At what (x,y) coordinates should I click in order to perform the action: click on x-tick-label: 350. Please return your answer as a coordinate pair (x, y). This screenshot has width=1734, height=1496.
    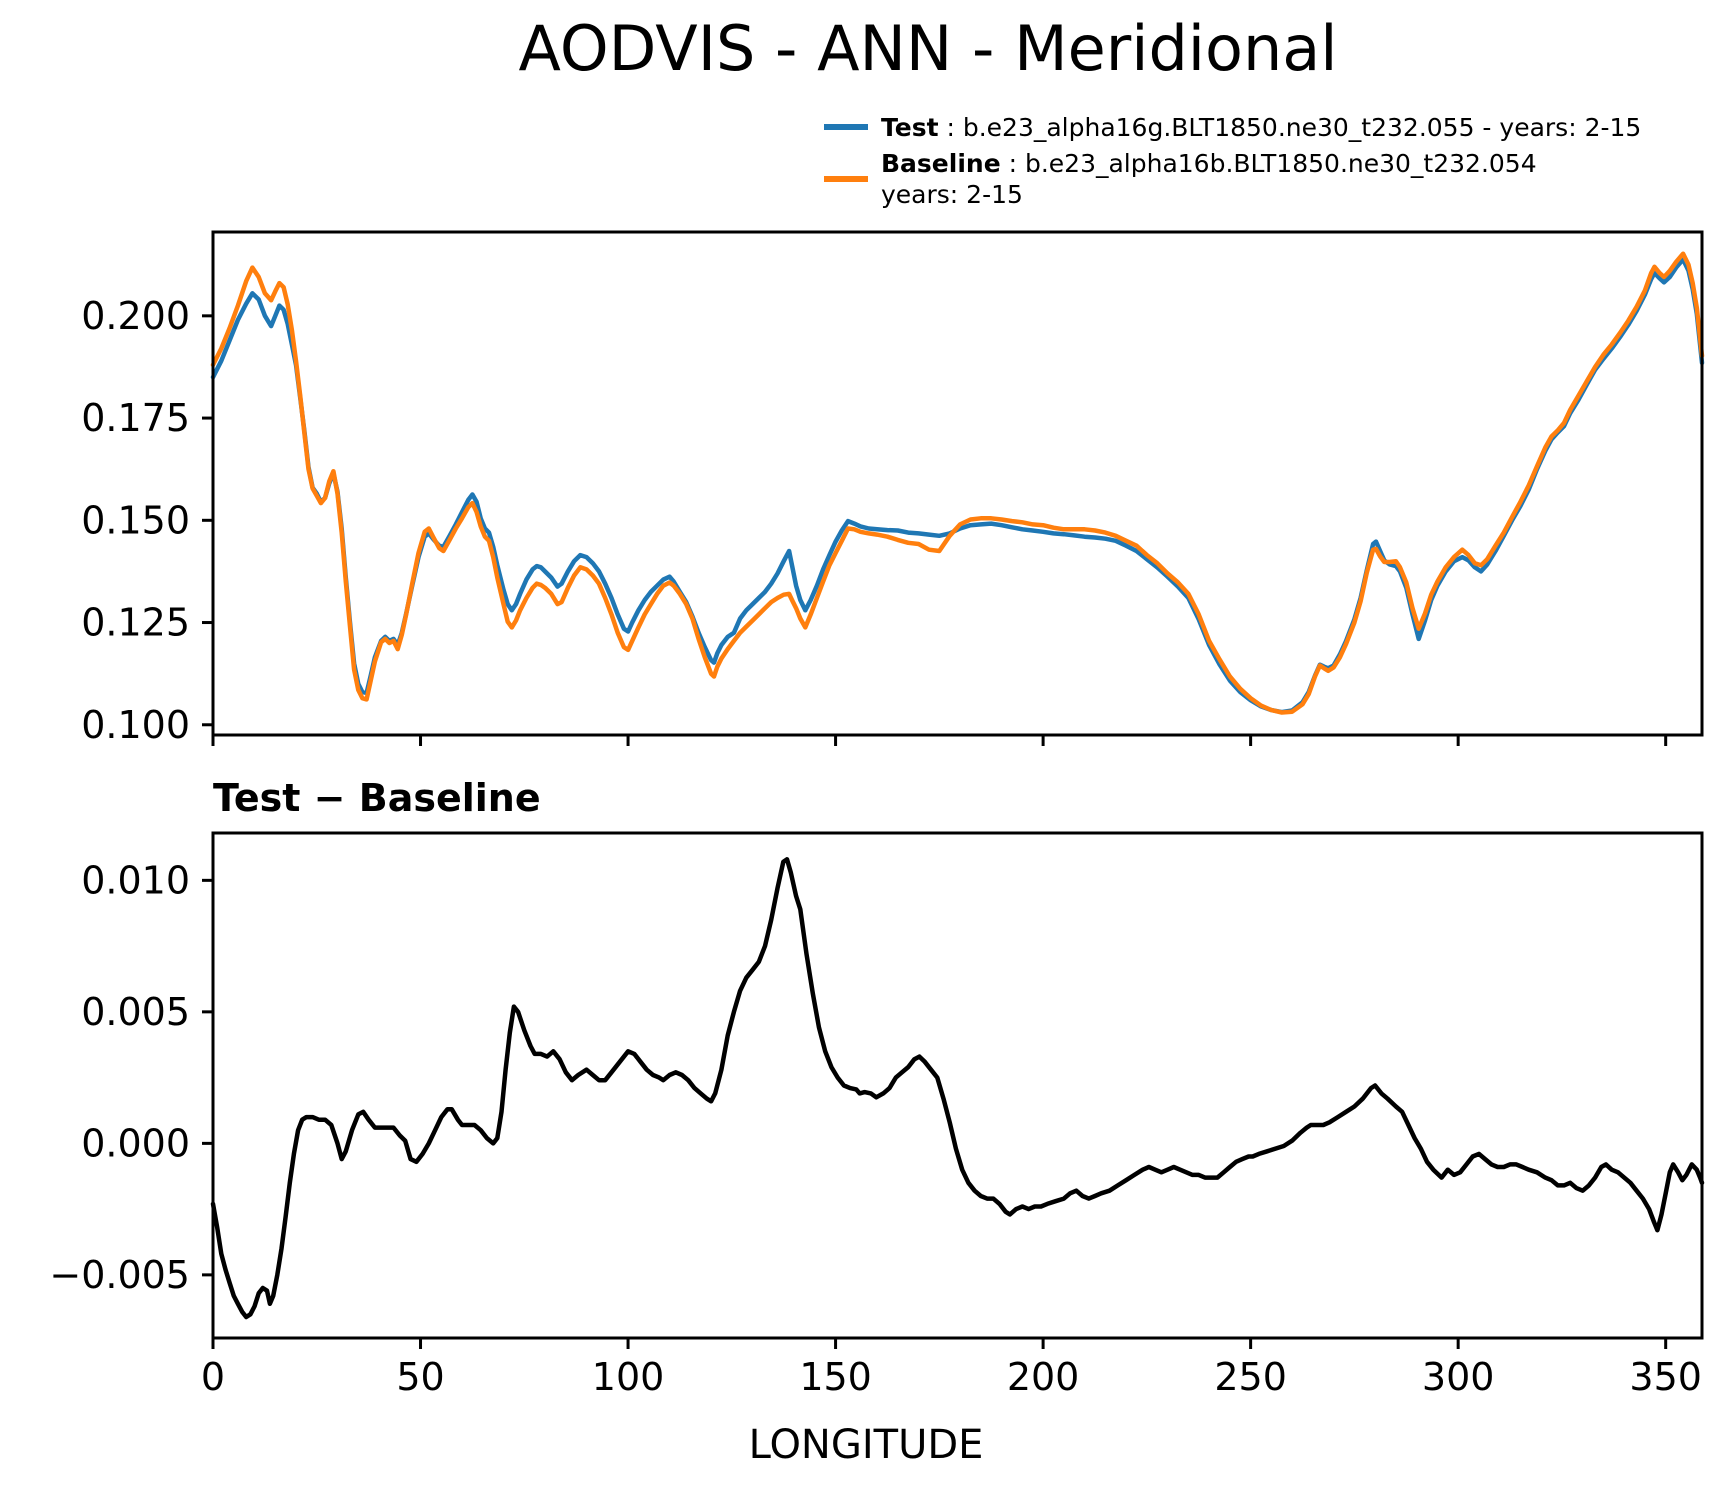
    Looking at the image, I should click on (1665, 1377).